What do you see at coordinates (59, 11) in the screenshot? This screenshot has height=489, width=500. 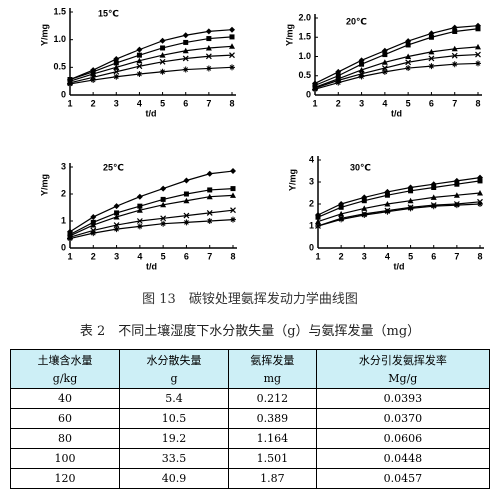 I see `y-tick-label: 1.5` at bounding box center [59, 11].